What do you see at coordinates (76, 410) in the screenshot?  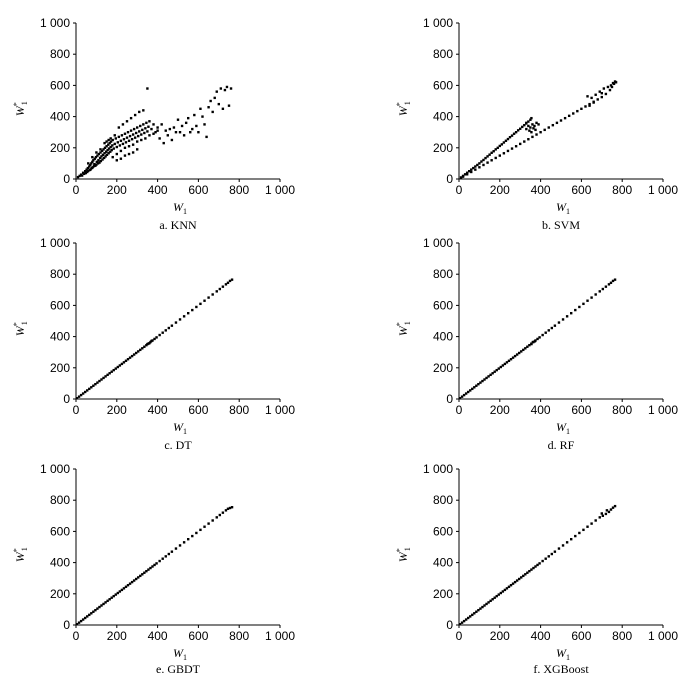 I see `x-tick-label: 0` at bounding box center [76, 410].